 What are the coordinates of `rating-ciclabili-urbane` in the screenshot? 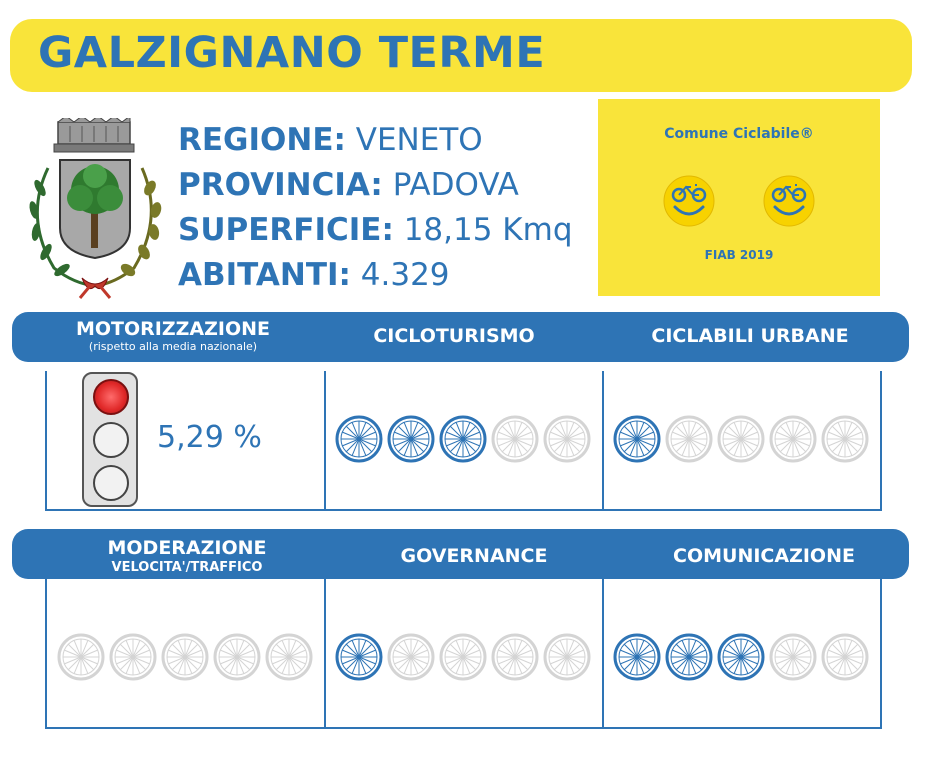 It's located at (742, 439).